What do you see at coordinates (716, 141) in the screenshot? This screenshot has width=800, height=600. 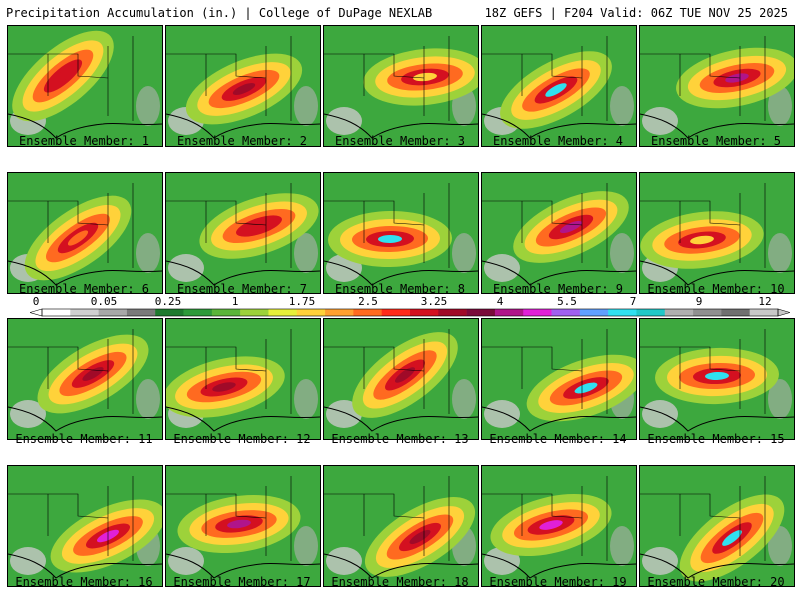 I see `member-label-5: Ensemble Member: 5` at bounding box center [716, 141].